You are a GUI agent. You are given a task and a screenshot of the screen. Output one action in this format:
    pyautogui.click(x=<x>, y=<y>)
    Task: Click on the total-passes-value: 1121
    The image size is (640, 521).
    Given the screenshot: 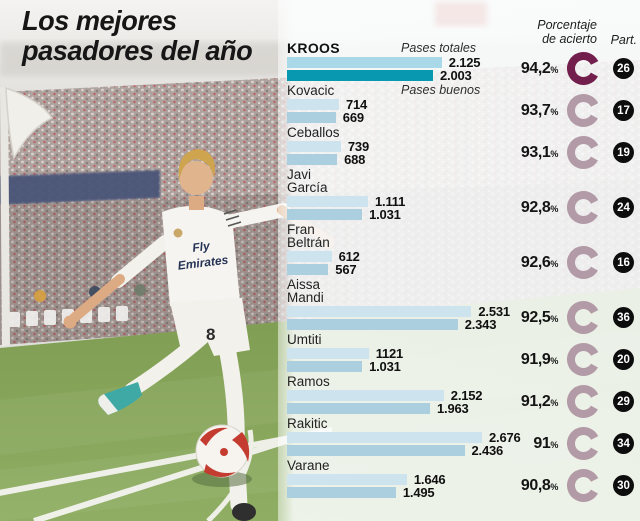 What is the action you would take?
    pyautogui.click(x=389, y=353)
    